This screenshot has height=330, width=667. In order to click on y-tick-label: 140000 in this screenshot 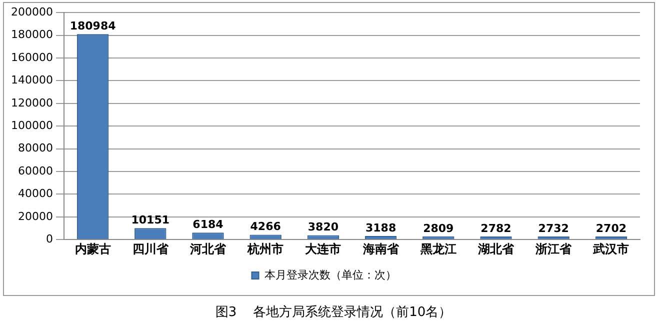, I will do `click(31, 80)`.